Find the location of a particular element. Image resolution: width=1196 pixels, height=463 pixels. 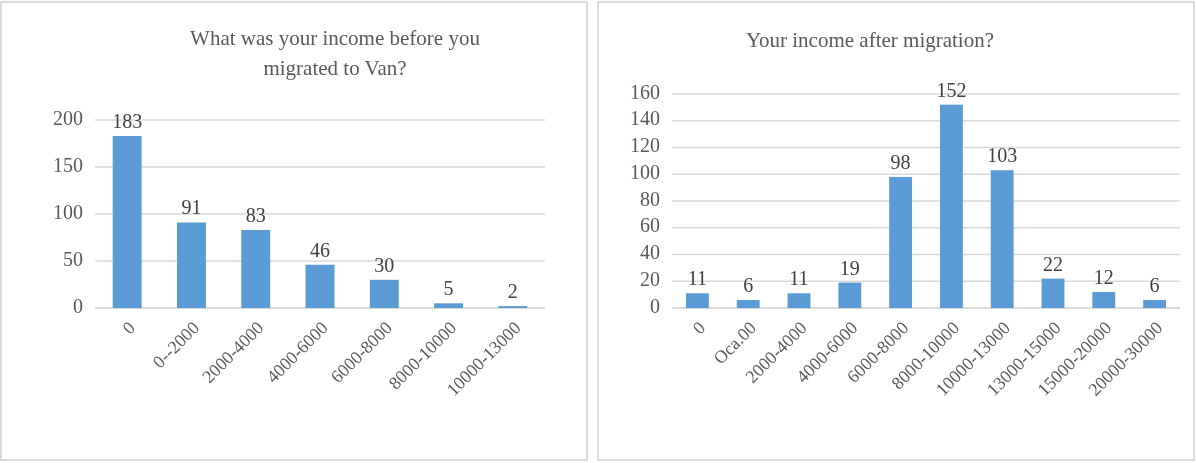

data-label: 12 is located at coordinates (1103, 276).